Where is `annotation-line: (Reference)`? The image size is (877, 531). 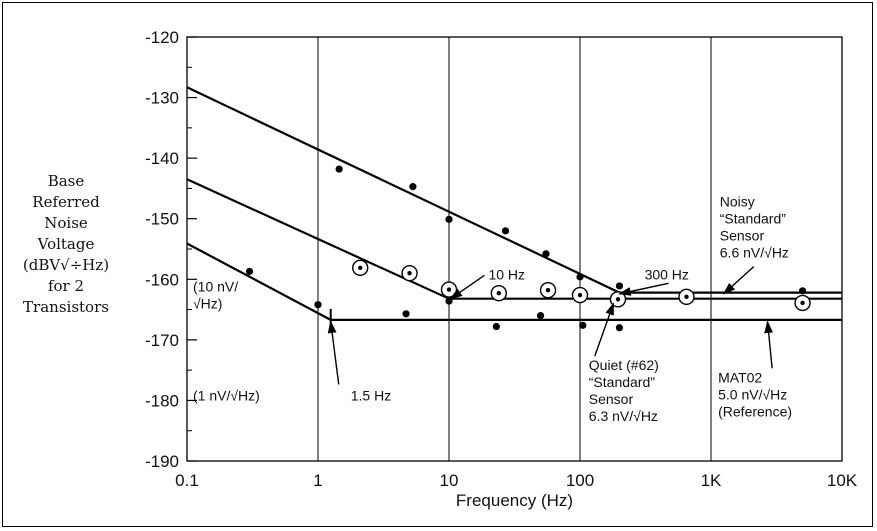
annotation-line: (Reference) is located at coordinates (755, 411).